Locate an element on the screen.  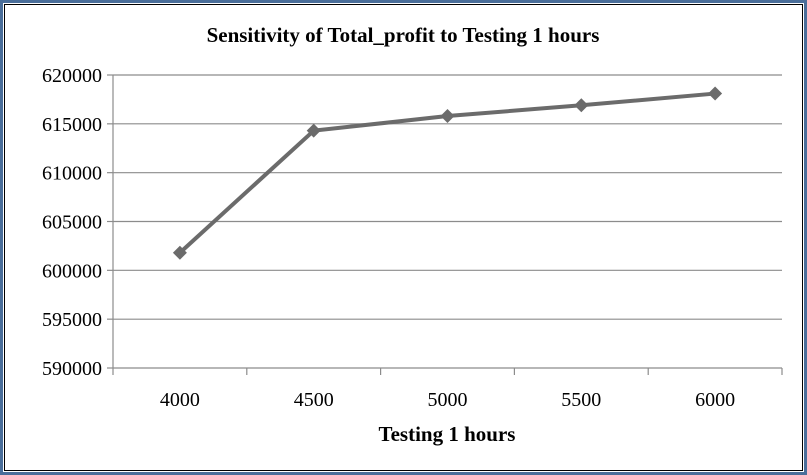
y-tick-label: 590000 is located at coordinates (72, 369).